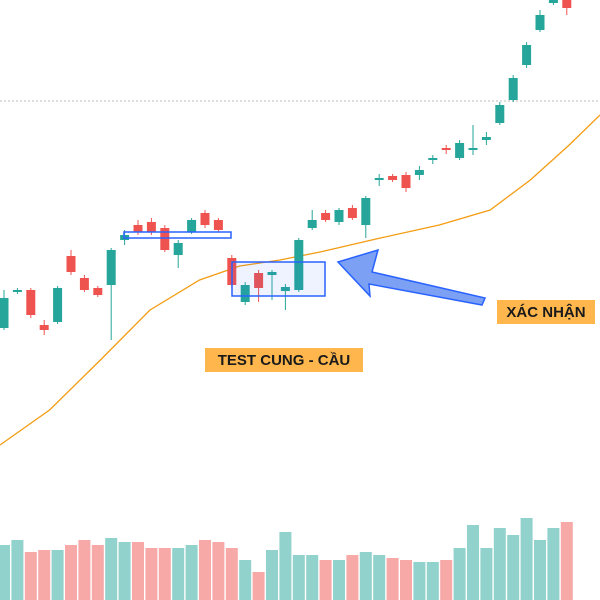  I want to click on annotation: XÁC NHẬN, so click(545, 312).